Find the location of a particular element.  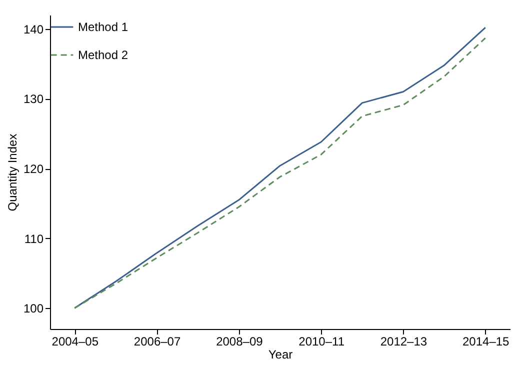

y-tick-label: 130 is located at coordinates (33, 99).